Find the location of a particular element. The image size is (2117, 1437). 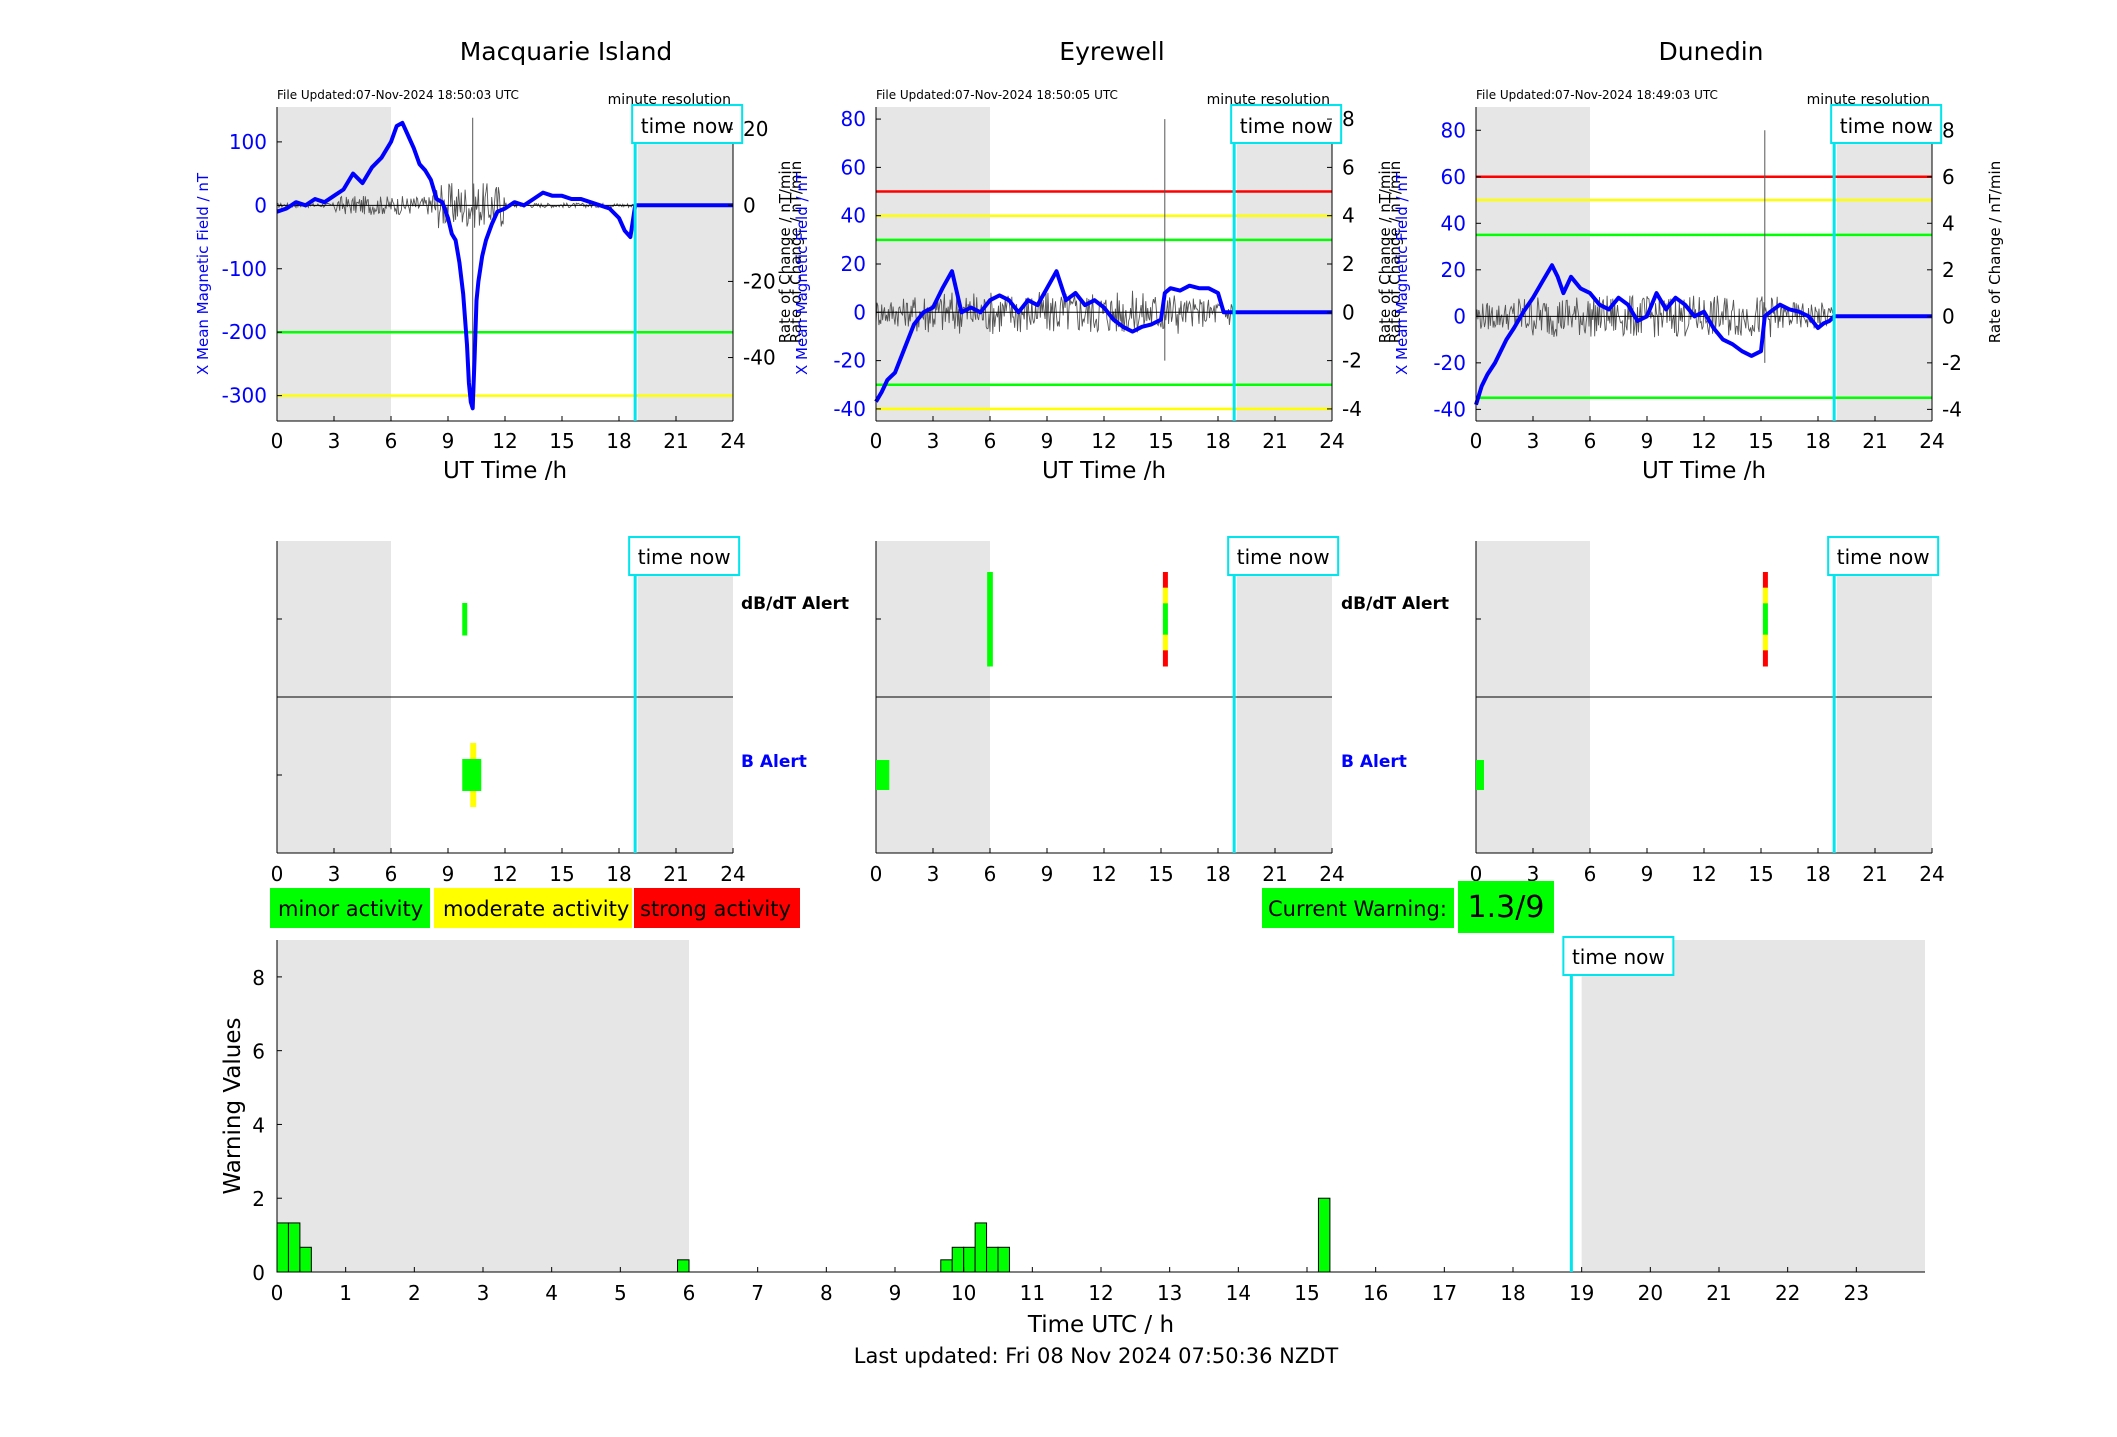

file-updated-eyrewell: File Updated:07-Nov-2024 18:50:05 UTC is located at coordinates (997, 95).